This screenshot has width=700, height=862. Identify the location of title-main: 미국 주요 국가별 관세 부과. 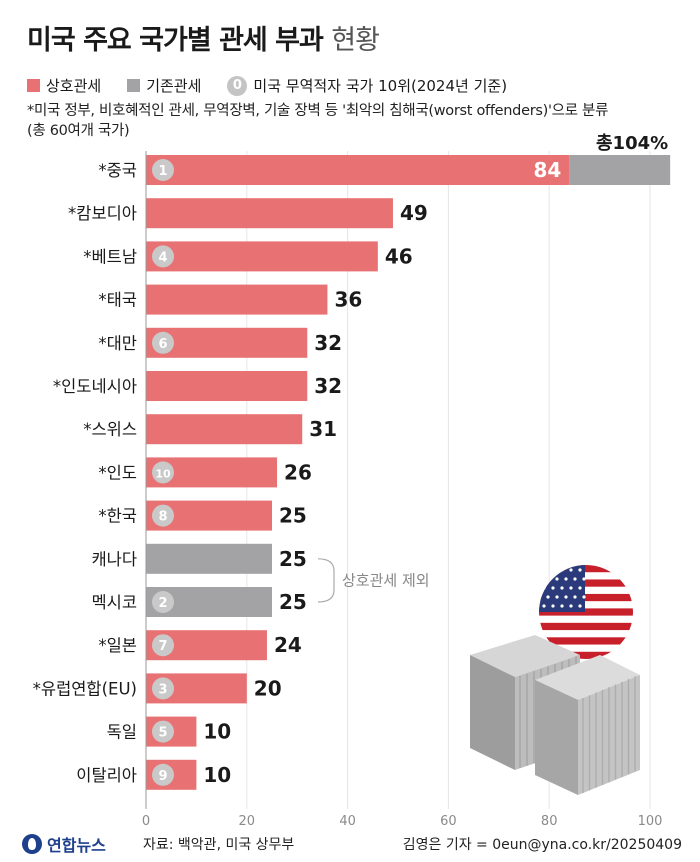
(175, 40).